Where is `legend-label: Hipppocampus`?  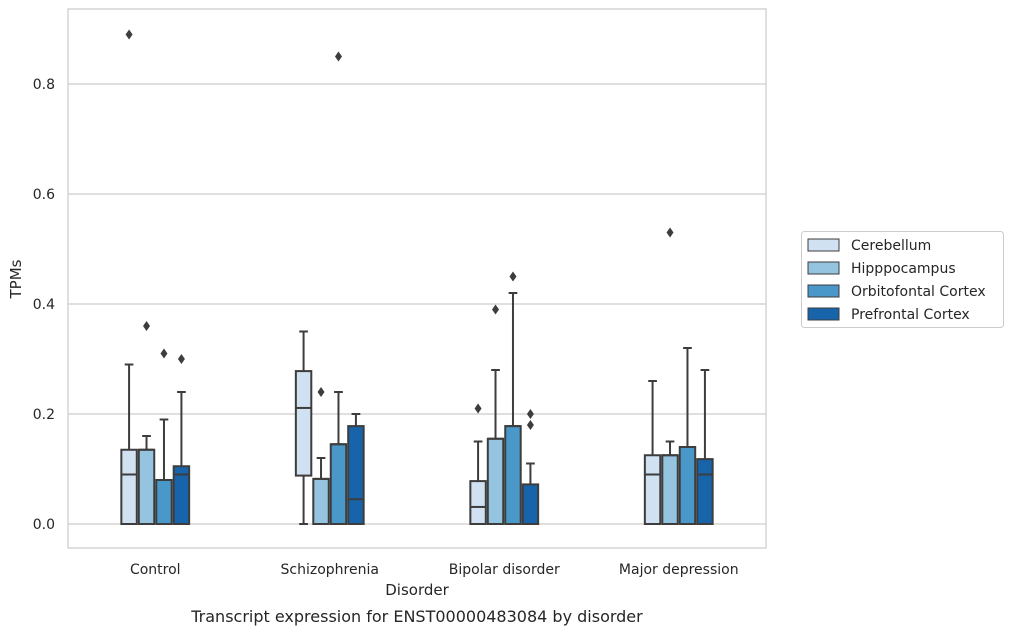
legend-label: Hipppocampus is located at coordinates (903, 269).